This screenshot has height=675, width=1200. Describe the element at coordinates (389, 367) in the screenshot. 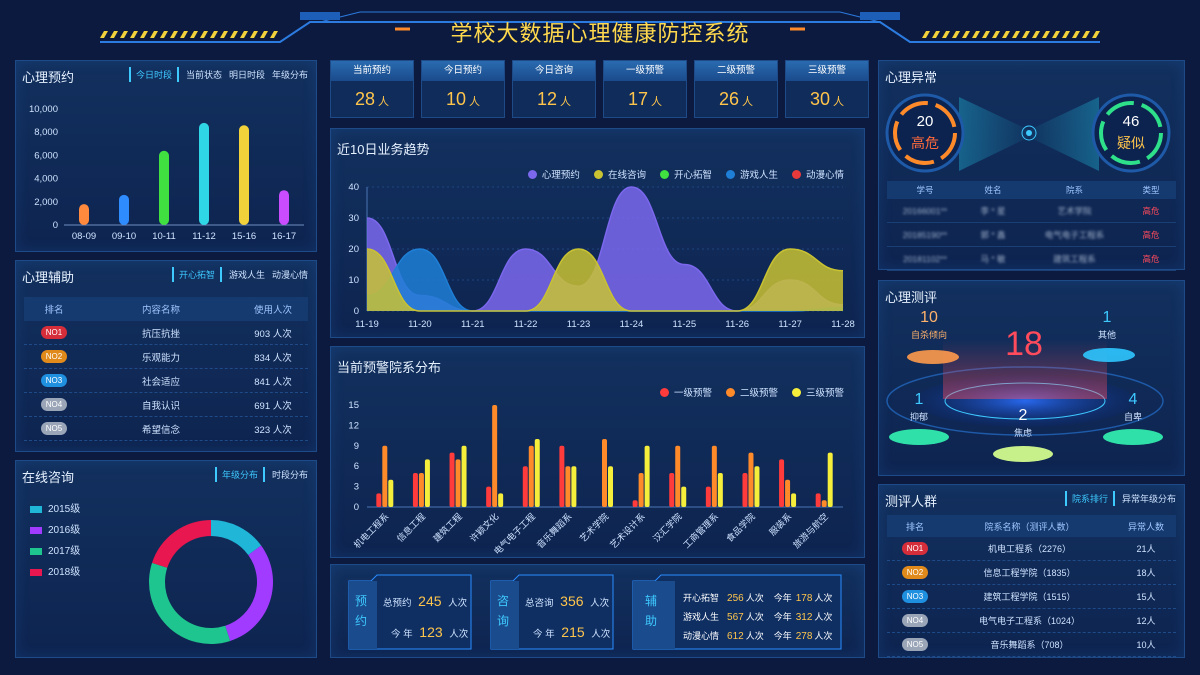

I see `dept-title: 当前预警院系分布` at that location.